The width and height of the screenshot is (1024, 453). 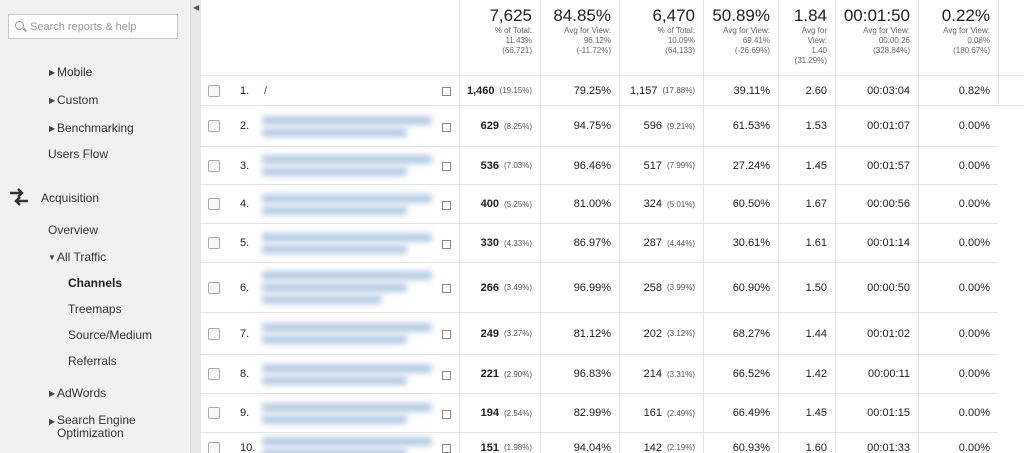 I want to click on metric-cell: 00:01:15, so click(x=876, y=413).